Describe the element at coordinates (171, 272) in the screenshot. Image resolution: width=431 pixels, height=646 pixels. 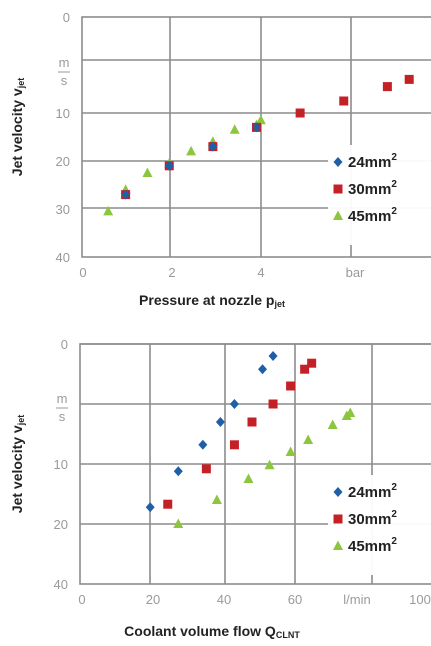
I see `x-tick-label: 2` at that location.